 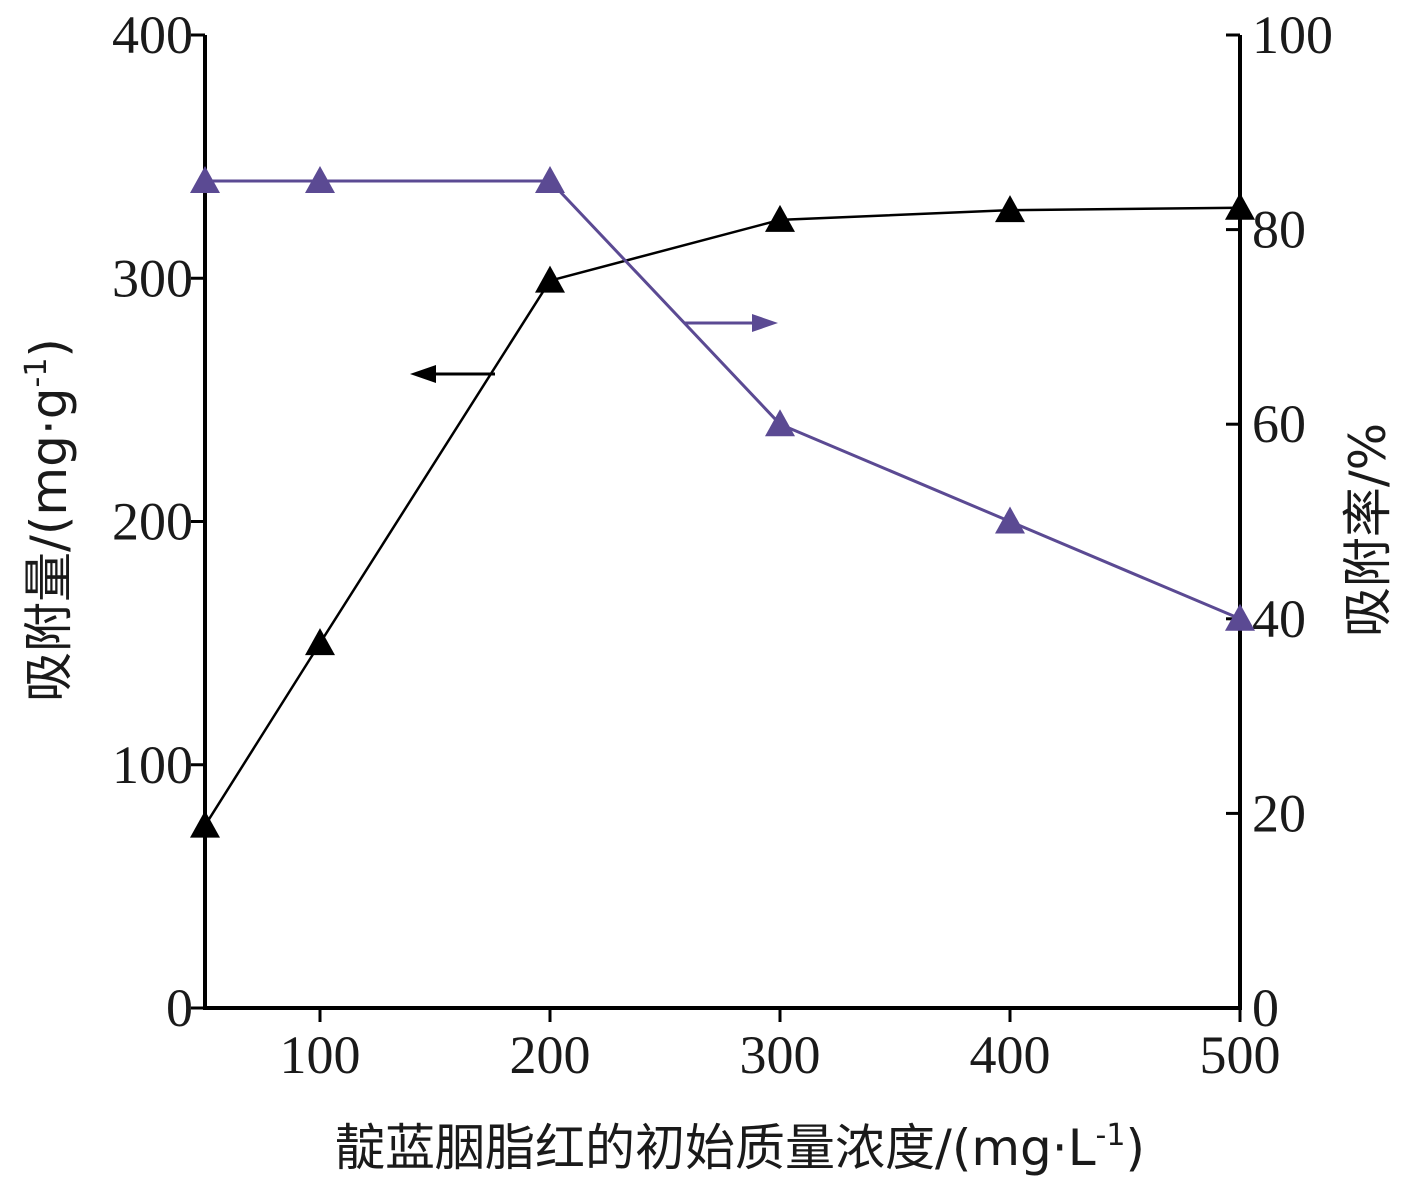 What do you see at coordinates (423, 374) in the screenshot?
I see `left-axis-arrow-head` at bounding box center [423, 374].